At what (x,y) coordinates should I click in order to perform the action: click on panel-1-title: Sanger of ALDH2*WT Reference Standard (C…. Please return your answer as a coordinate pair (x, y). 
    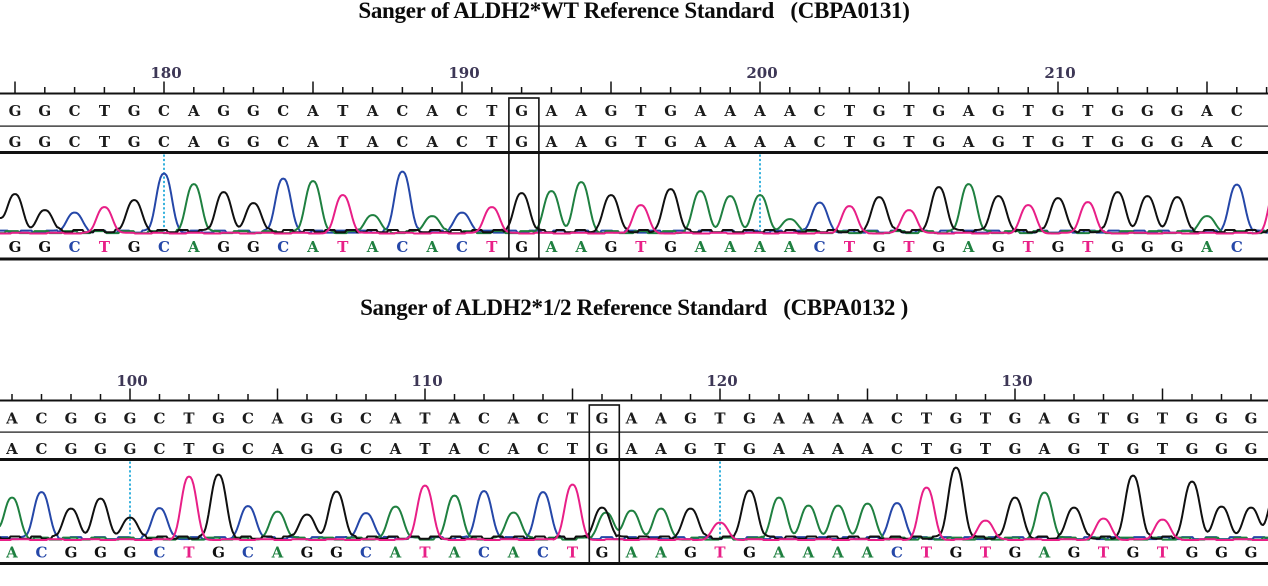
    Looking at the image, I should click on (634, 11).